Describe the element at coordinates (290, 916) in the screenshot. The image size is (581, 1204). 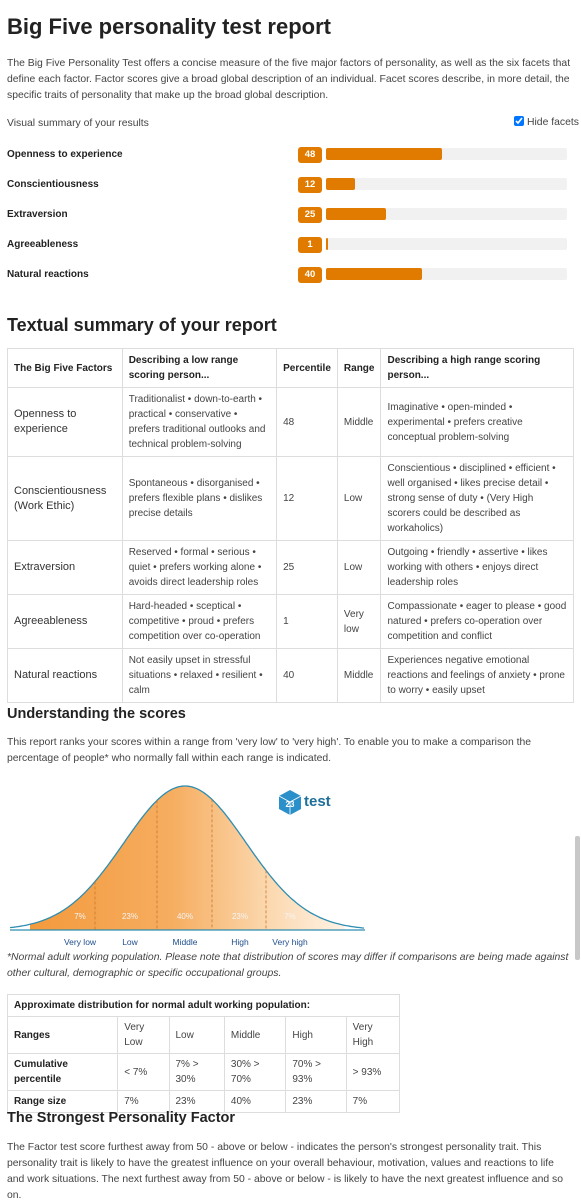
I see `segment-percent: 7%` at that location.